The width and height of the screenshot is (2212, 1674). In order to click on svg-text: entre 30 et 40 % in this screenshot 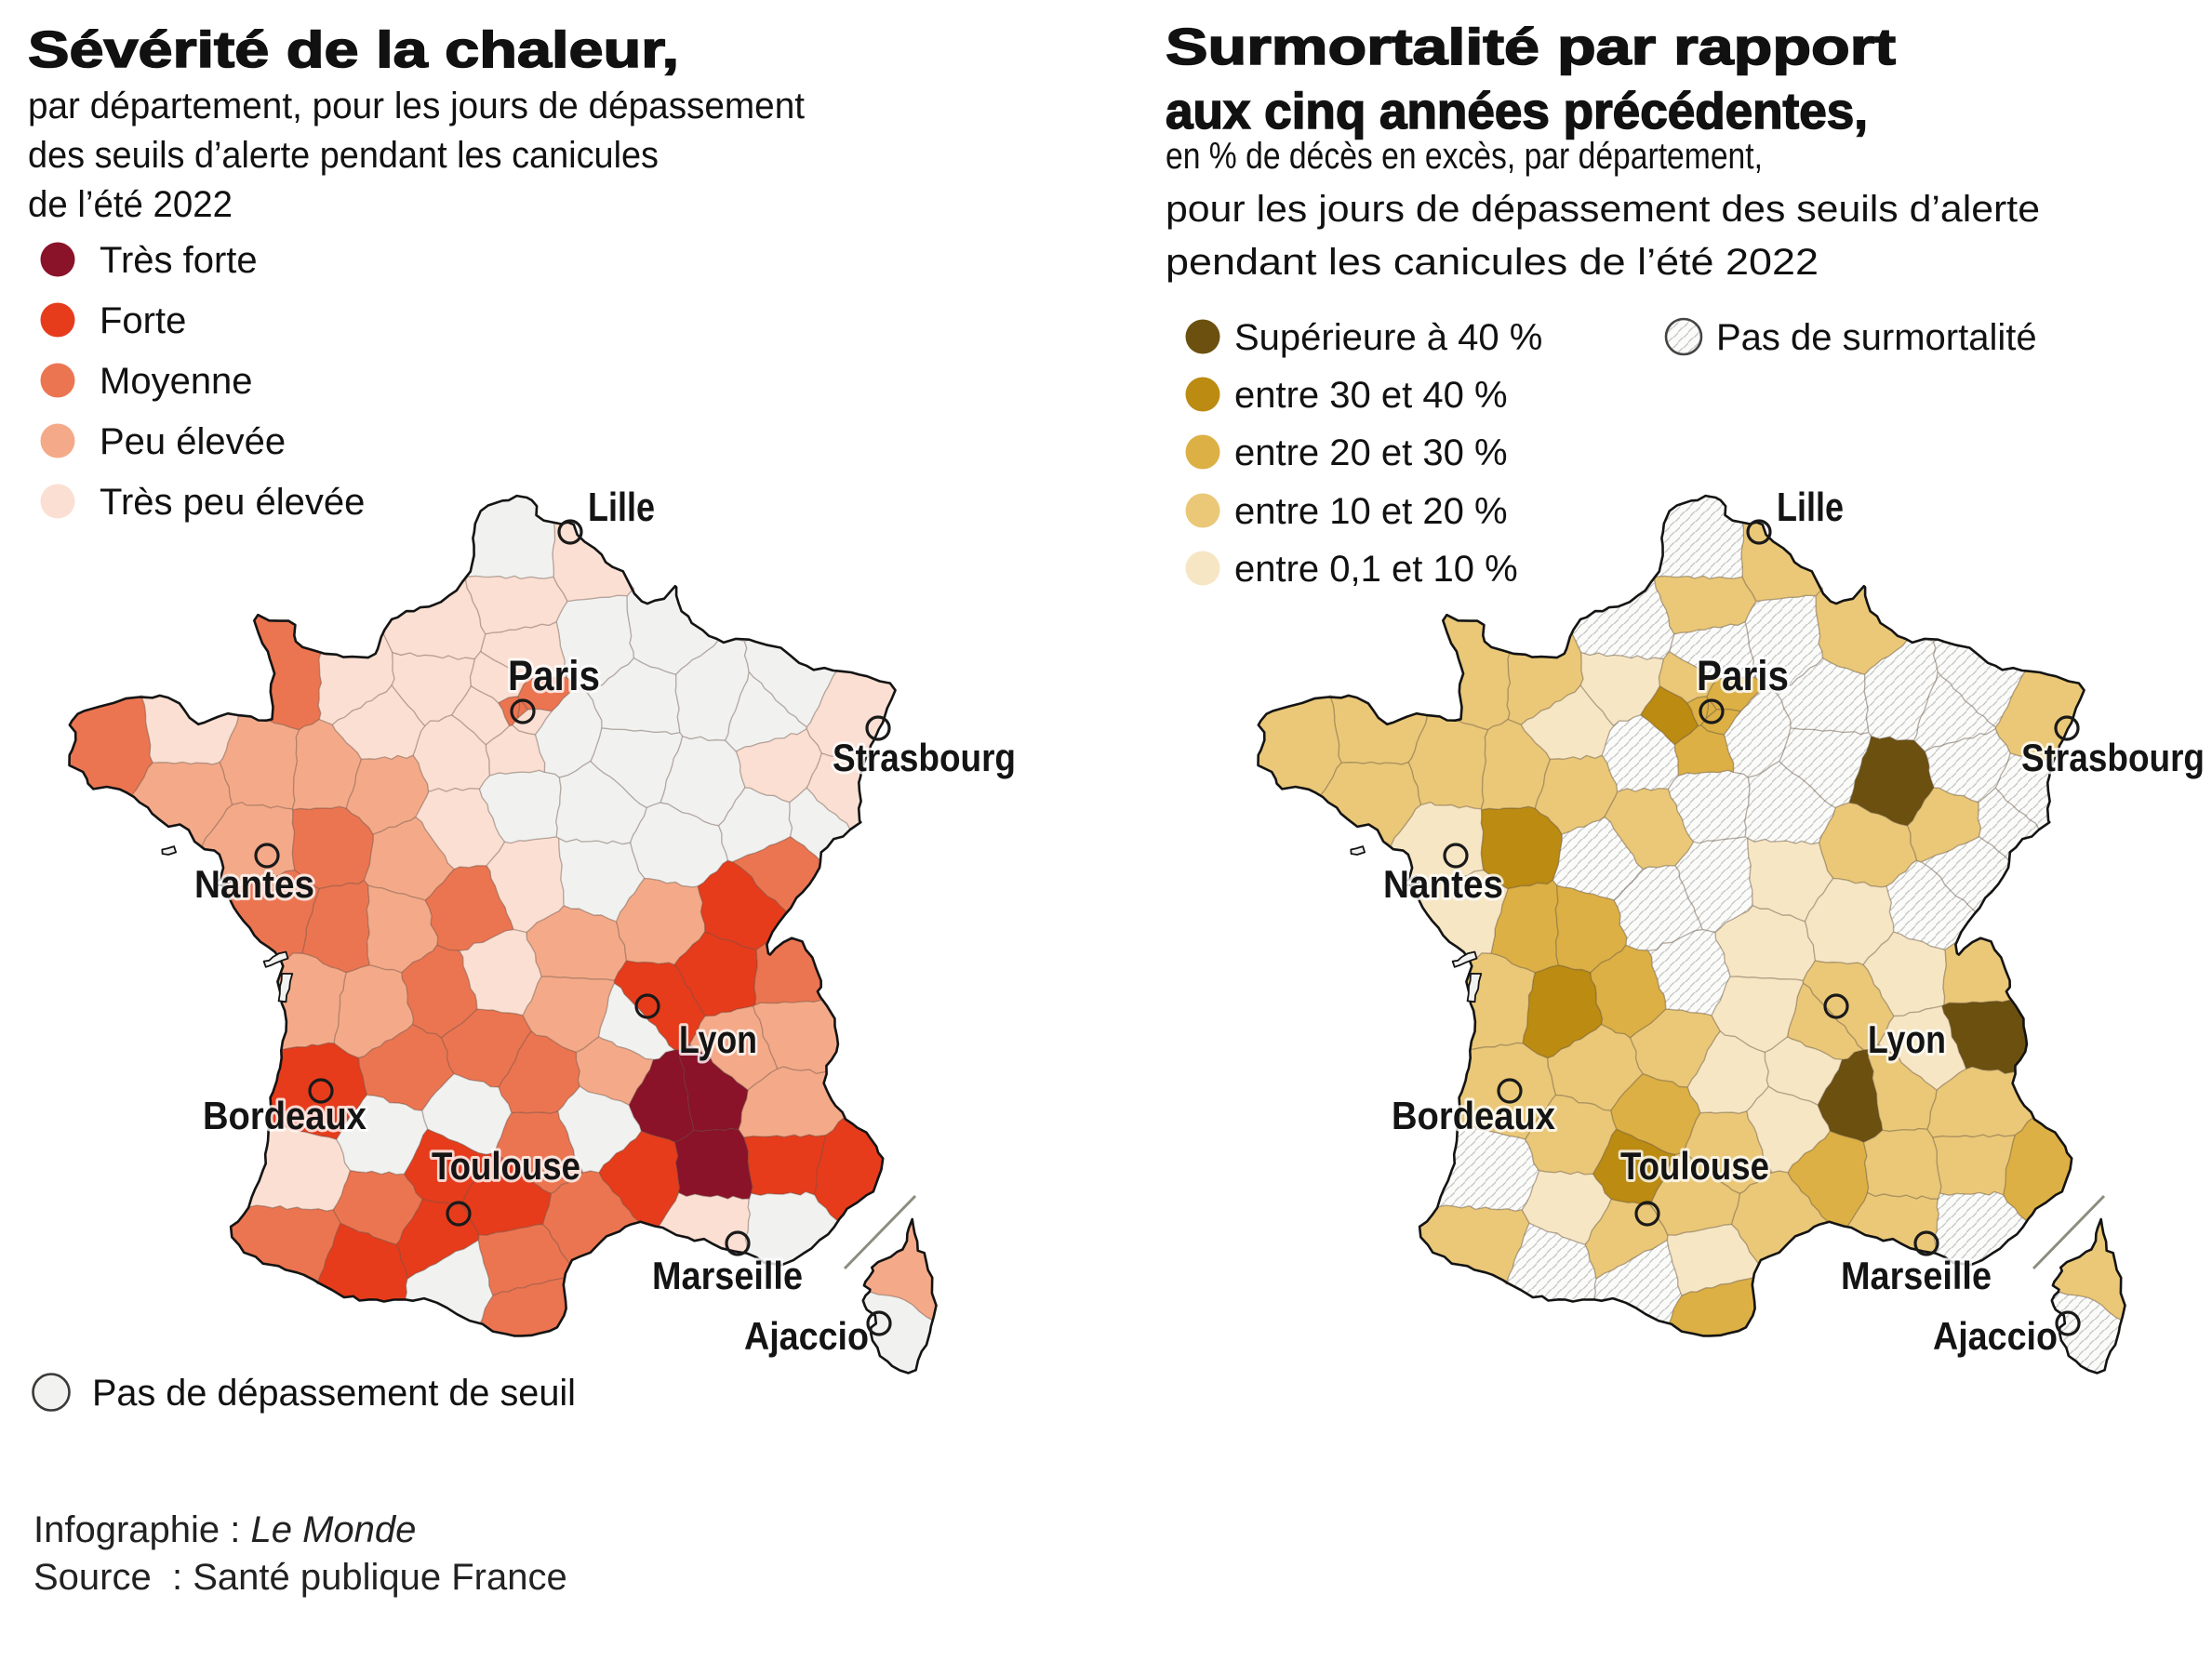, I will do `click(1371, 395)`.